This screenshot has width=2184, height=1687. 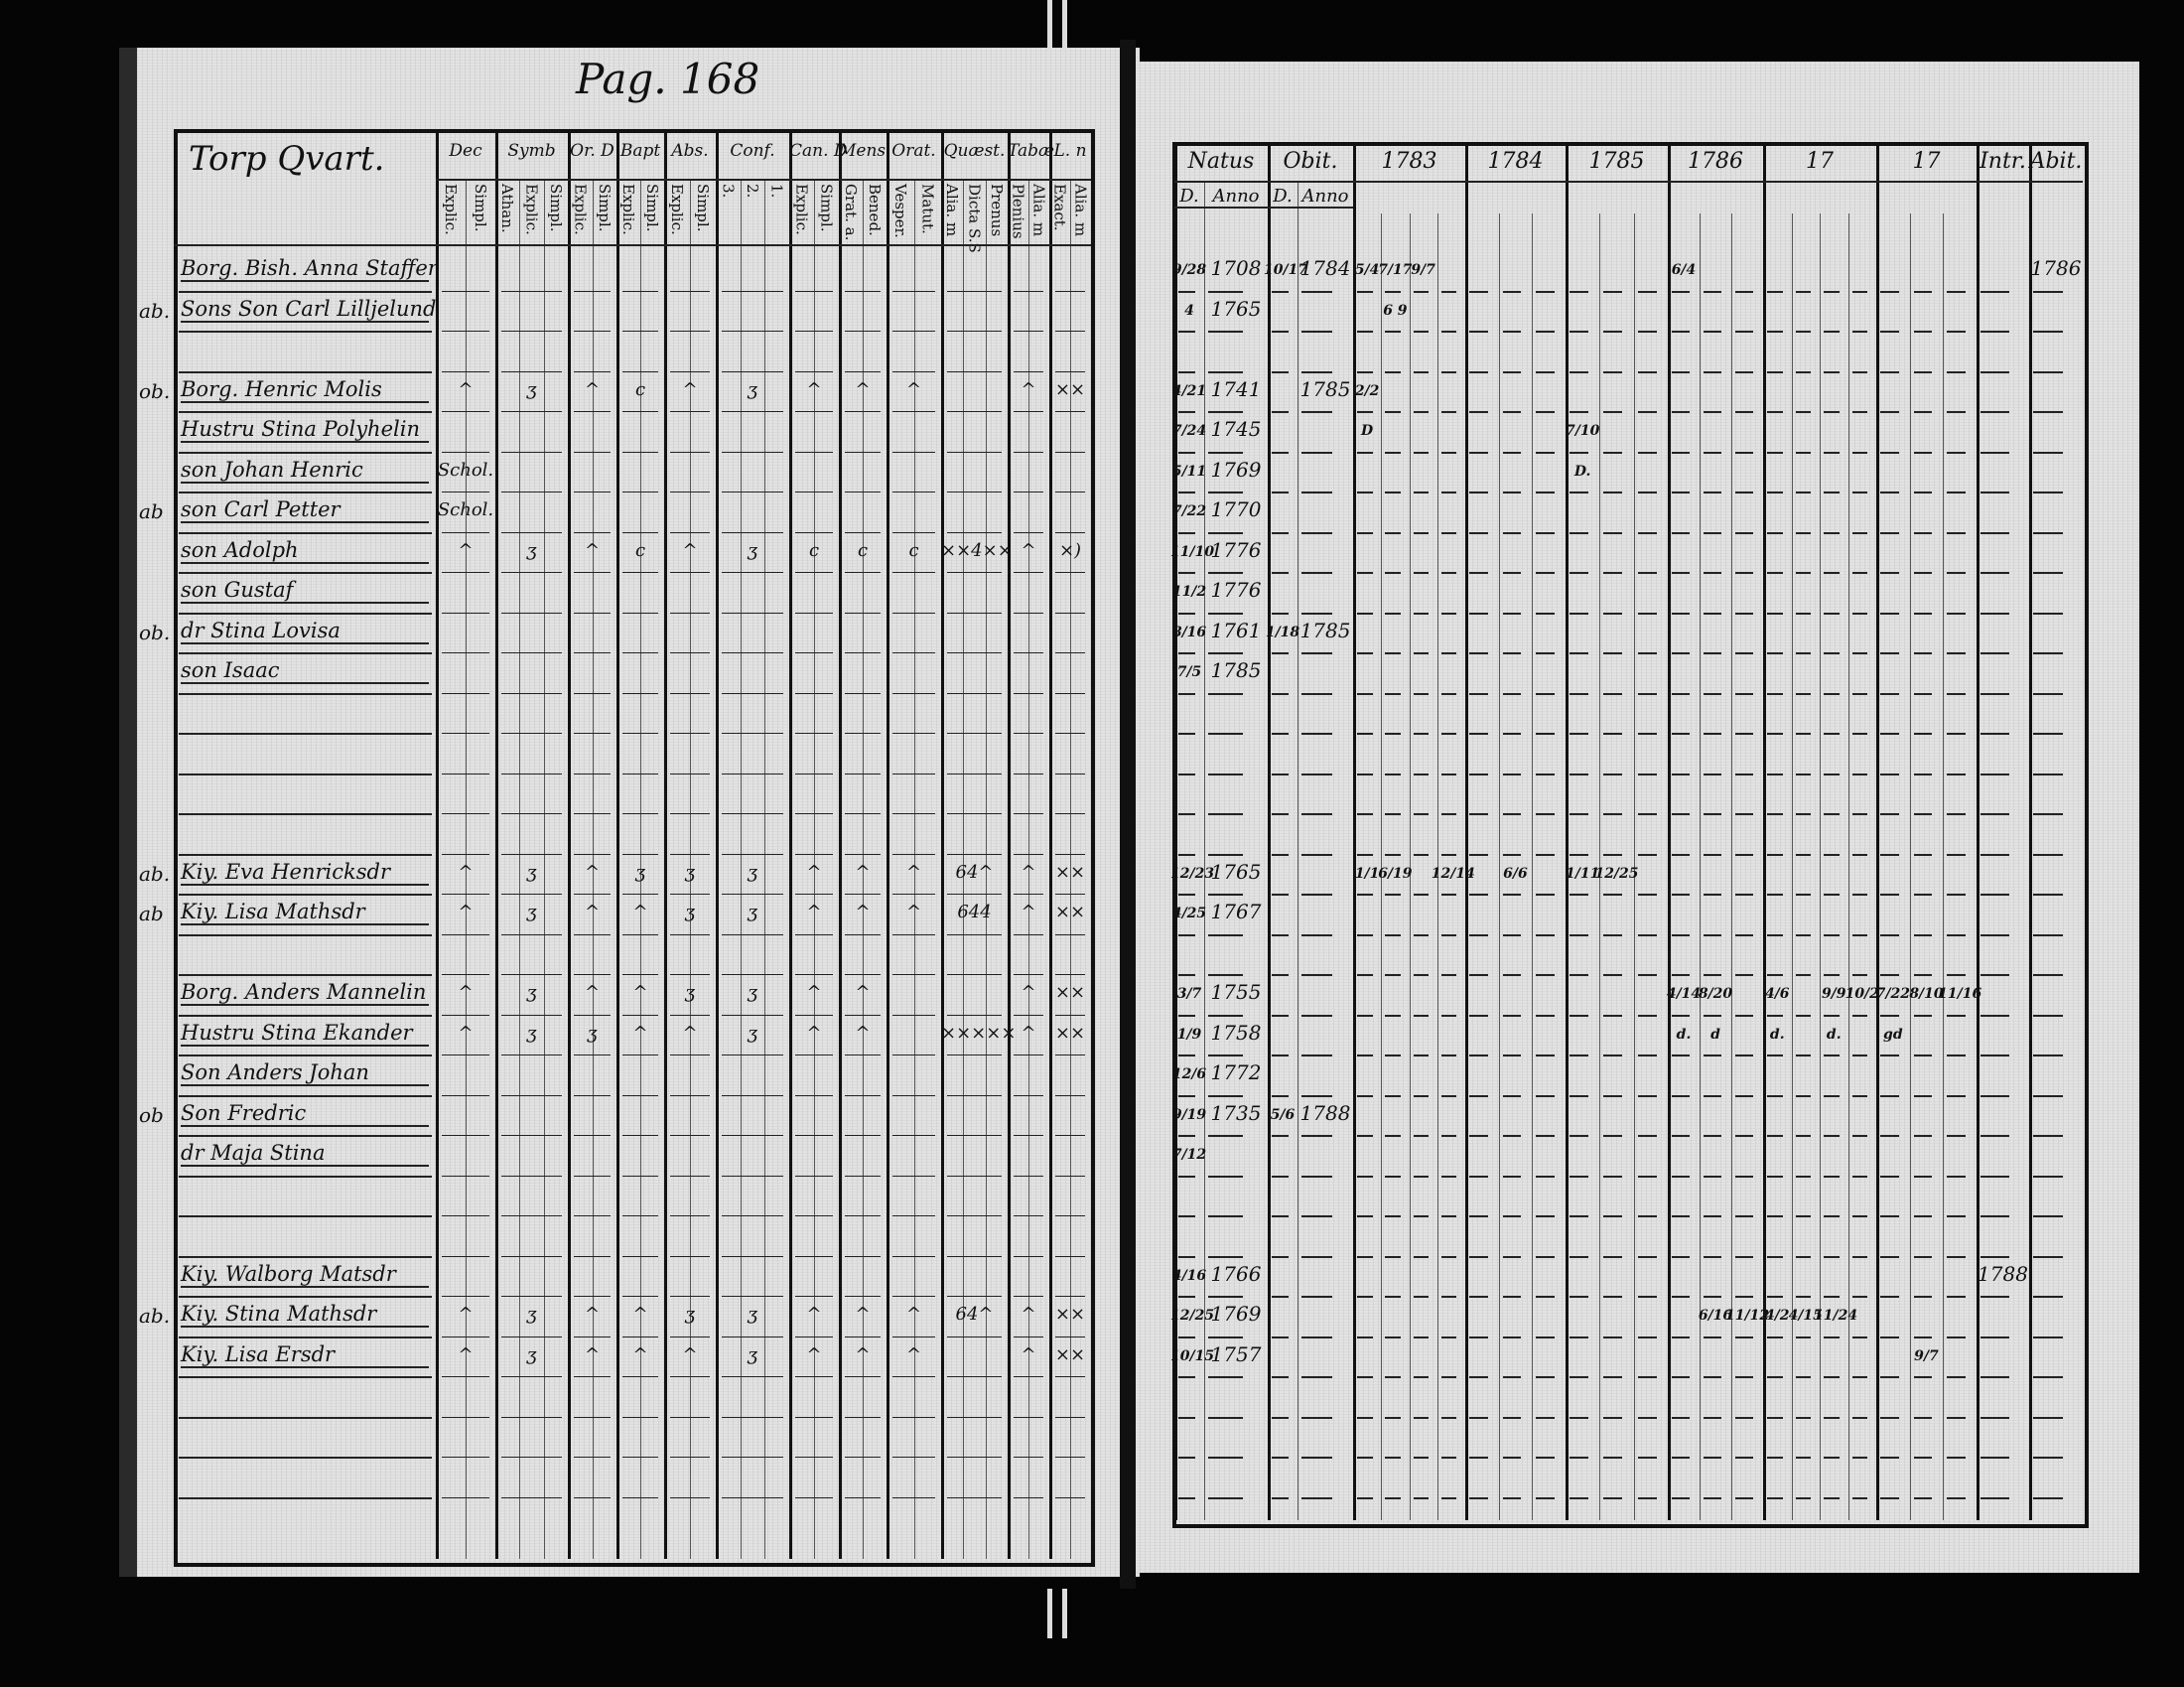 I want to click on birth-year: 1766, so click(x=1236, y=1273).